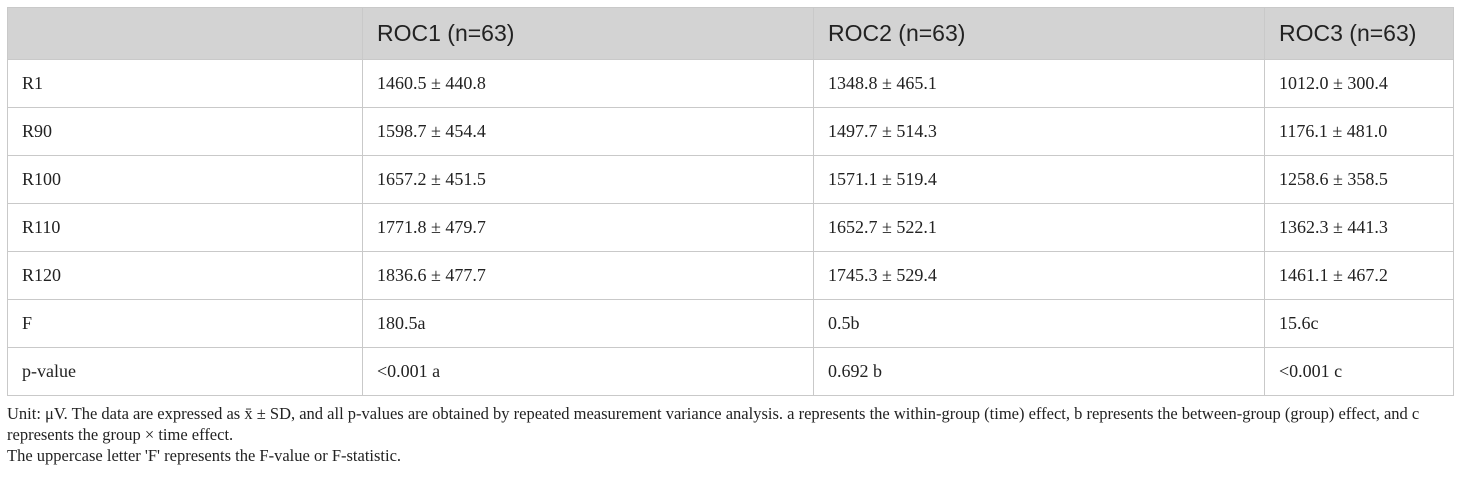 The width and height of the screenshot is (1460, 484). Describe the element at coordinates (1039, 323) in the screenshot. I see `table-cell: 0.5b` at that location.